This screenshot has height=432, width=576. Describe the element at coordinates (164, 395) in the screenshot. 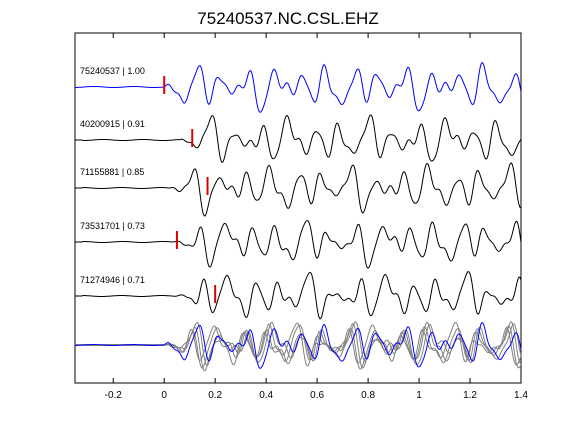

I see `x-tick-label: 0` at that location.